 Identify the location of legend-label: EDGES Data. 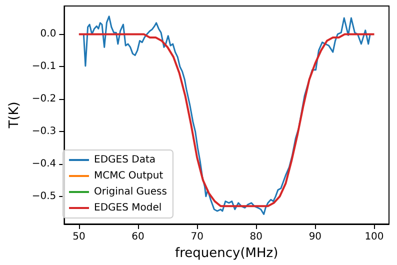
(125, 160).